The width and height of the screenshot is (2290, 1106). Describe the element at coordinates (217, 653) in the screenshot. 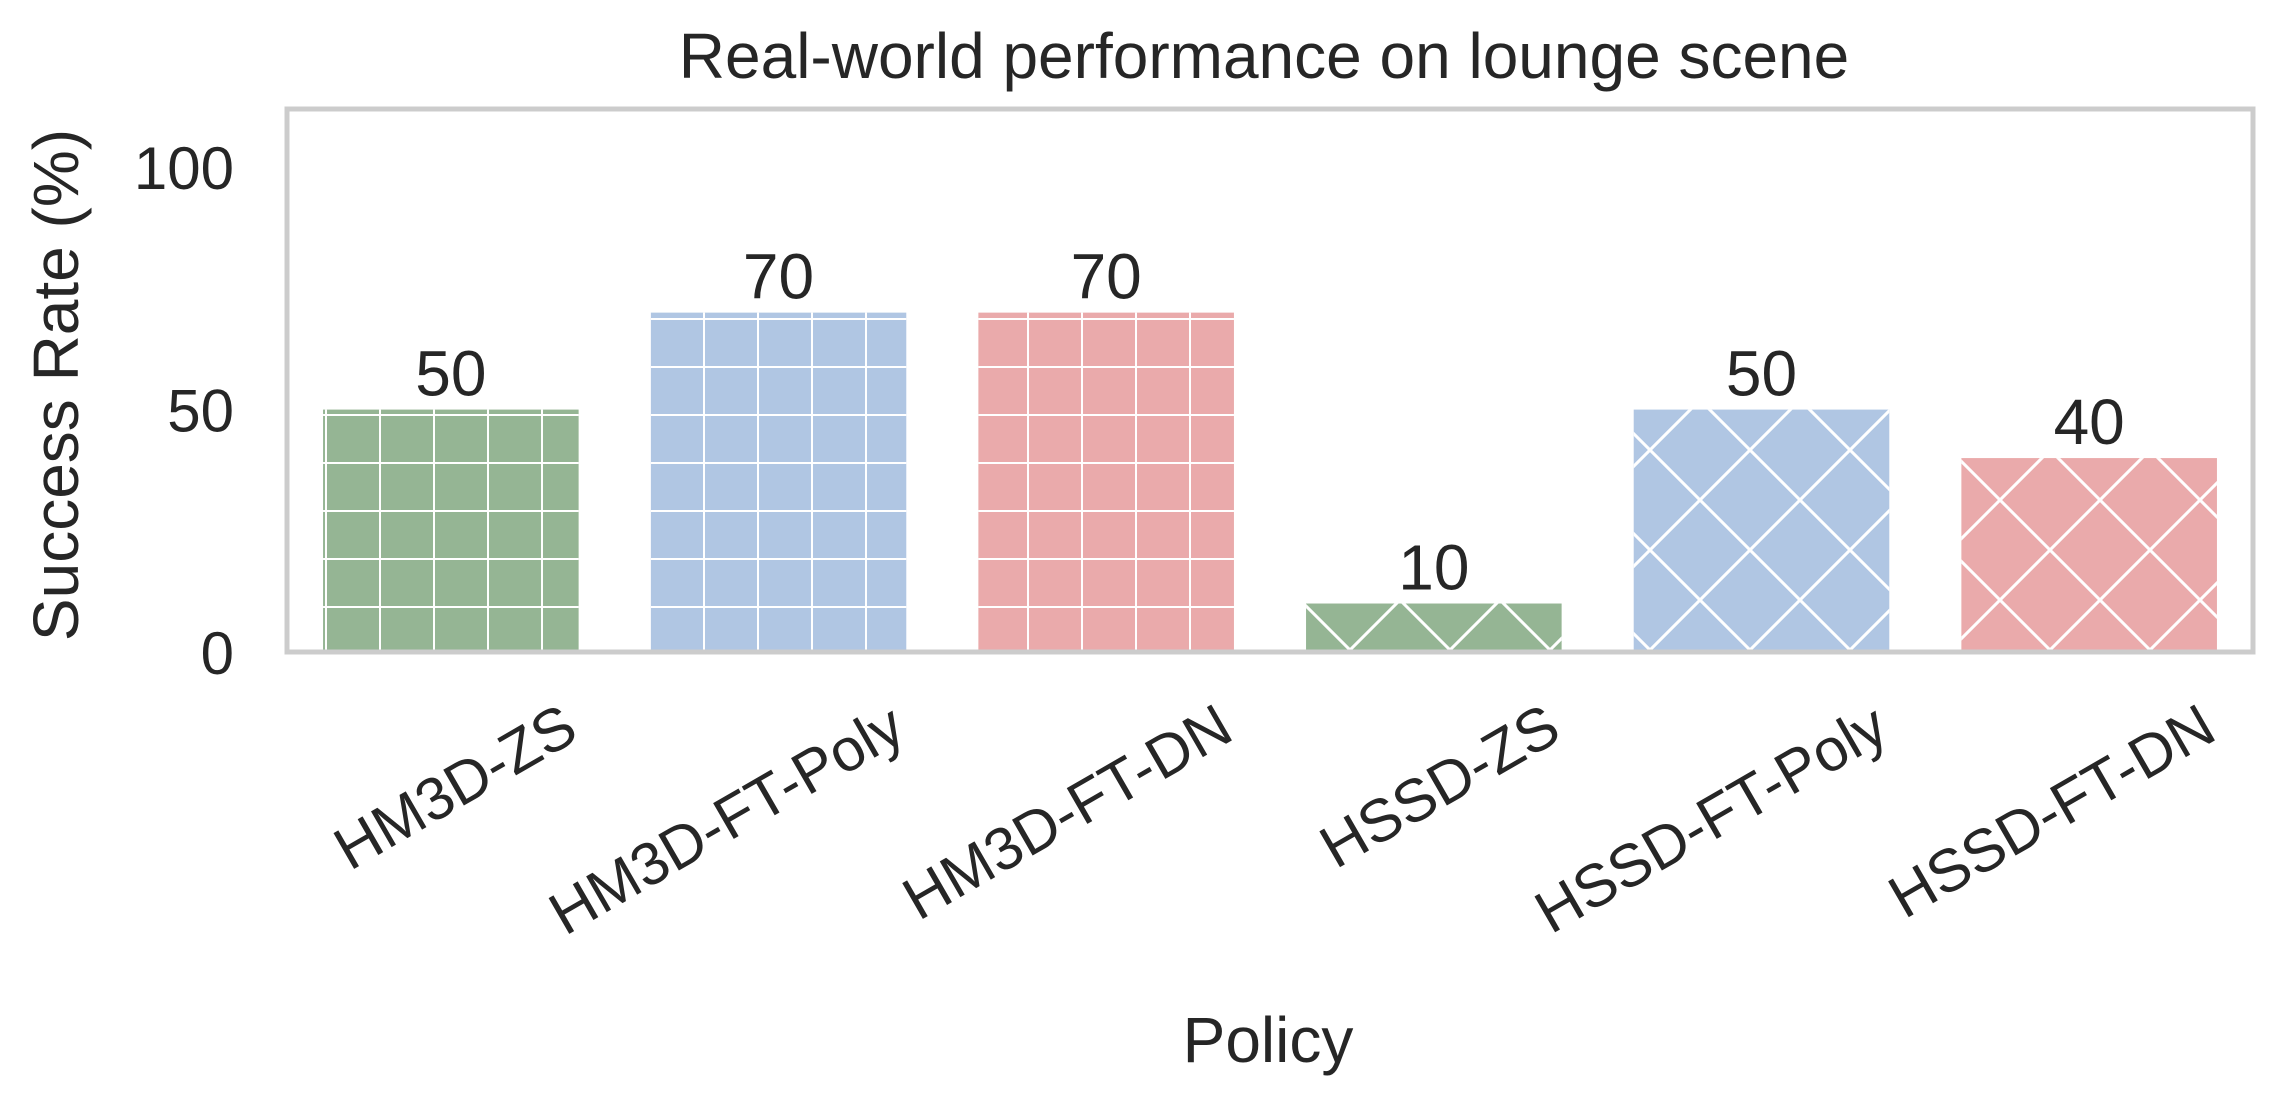

I see `y-tick-label: 0` at that location.